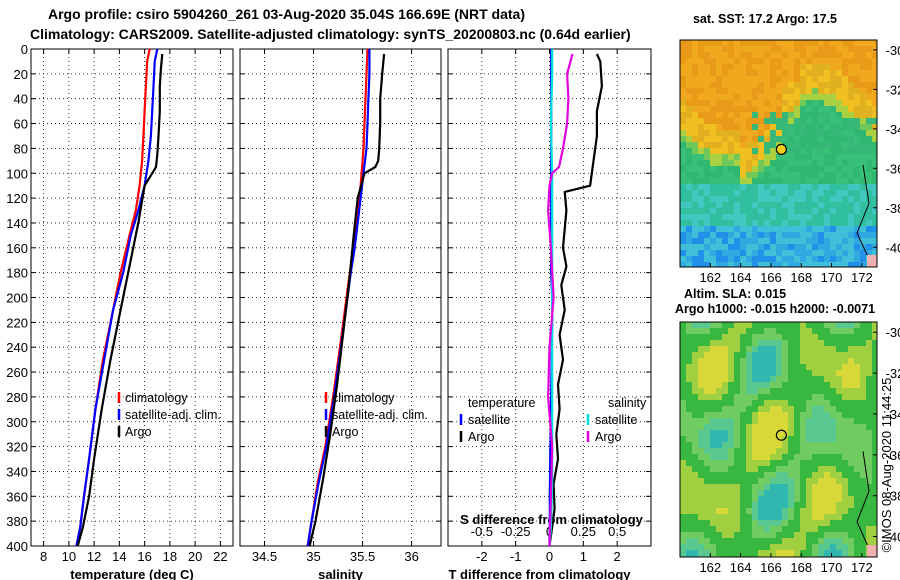 This screenshot has width=900, height=580. I want to click on x-tick-label: 2, so click(617, 556).